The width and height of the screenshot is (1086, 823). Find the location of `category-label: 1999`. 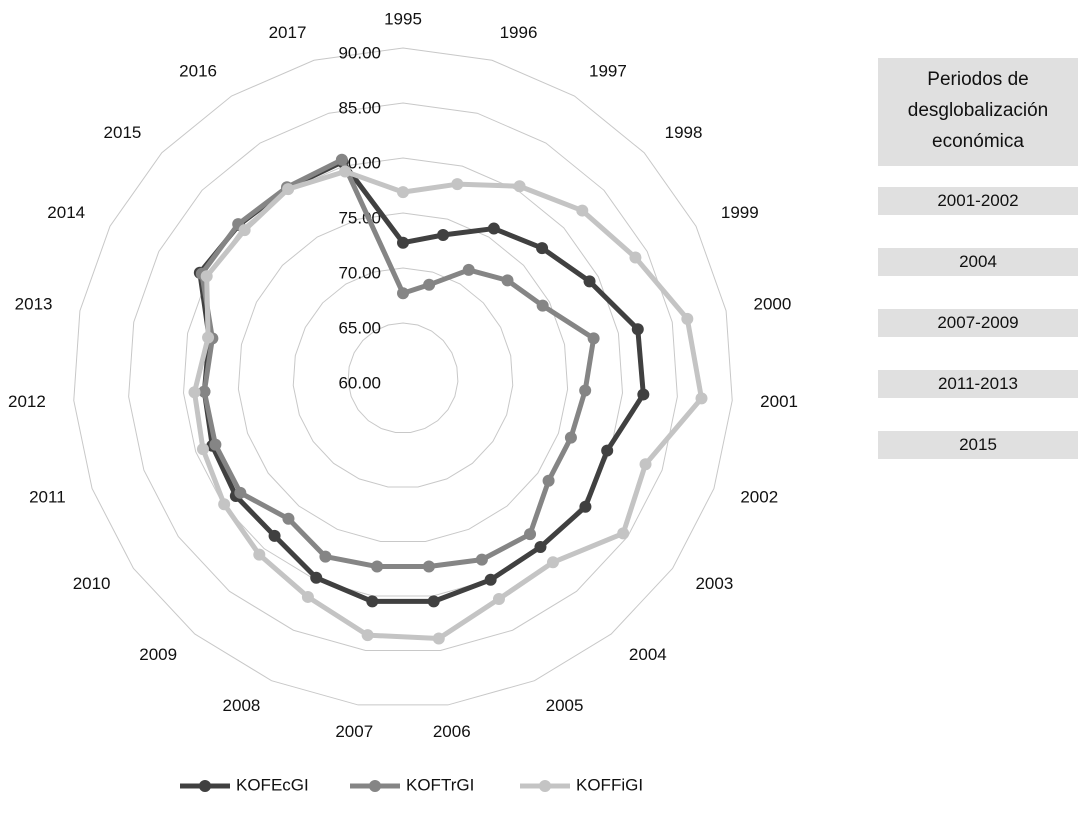

category-label: 1999 is located at coordinates (740, 212).